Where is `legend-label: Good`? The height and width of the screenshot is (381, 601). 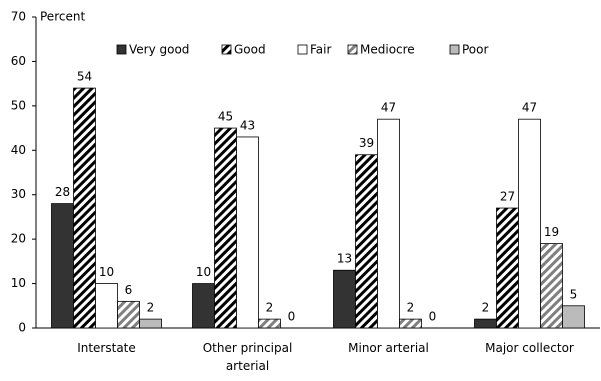
legend-label: Good is located at coordinates (250, 50).